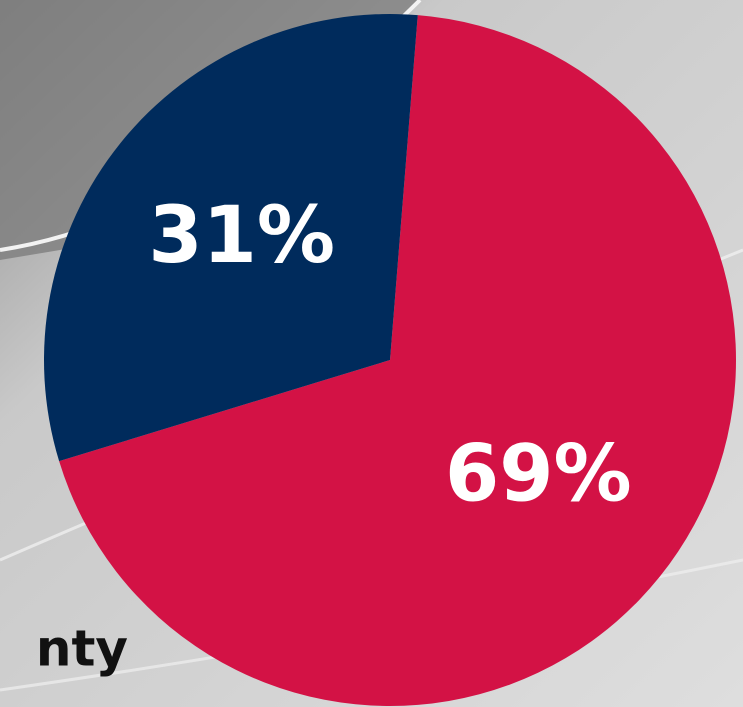 The width and height of the screenshot is (743, 707). What do you see at coordinates (241, 236) in the screenshot?
I see `slice-label: 31%` at bounding box center [241, 236].